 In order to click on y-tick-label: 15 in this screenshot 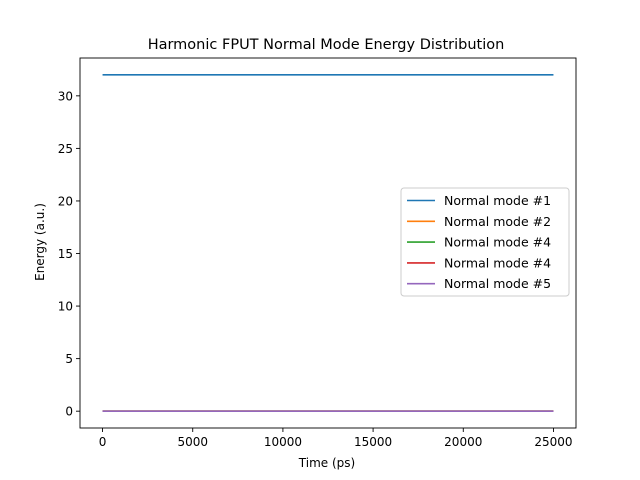, I will do `click(65, 254)`.